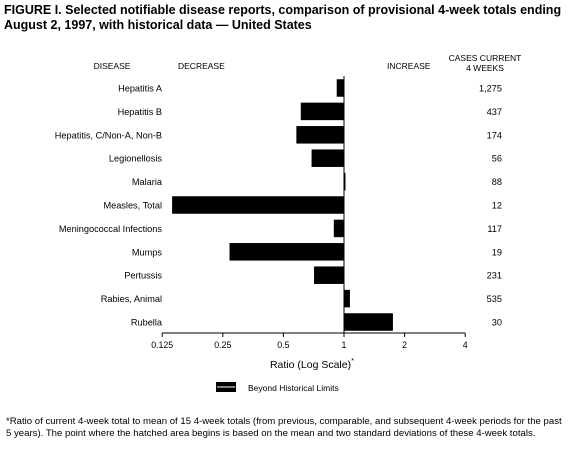 Image resolution: width=571 pixels, height=470 pixels. What do you see at coordinates (490, 206) in the screenshot?
I see `cases-values: 1,275 437 174 56 88 12 117 19 231 535 30` at bounding box center [490, 206].